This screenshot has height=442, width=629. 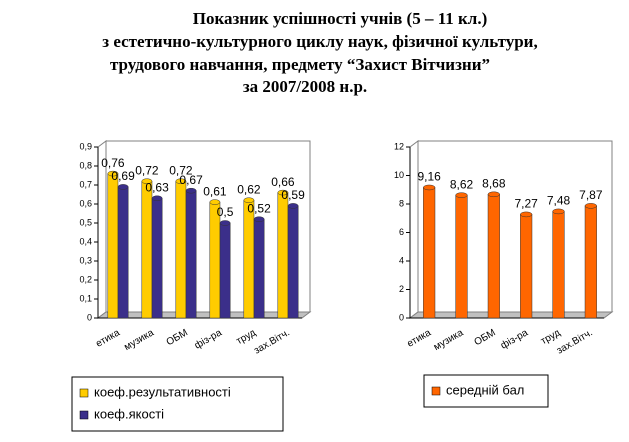 What do you see at coordinates (559, 201) in the screenshot?
I see `value-label: 7,48` at bounding box center [559, 201].